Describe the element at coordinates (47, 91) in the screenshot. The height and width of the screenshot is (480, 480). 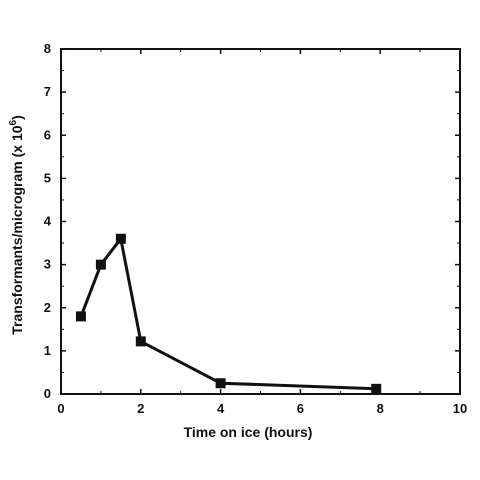
I see `y-tick-label: 7` at that location.